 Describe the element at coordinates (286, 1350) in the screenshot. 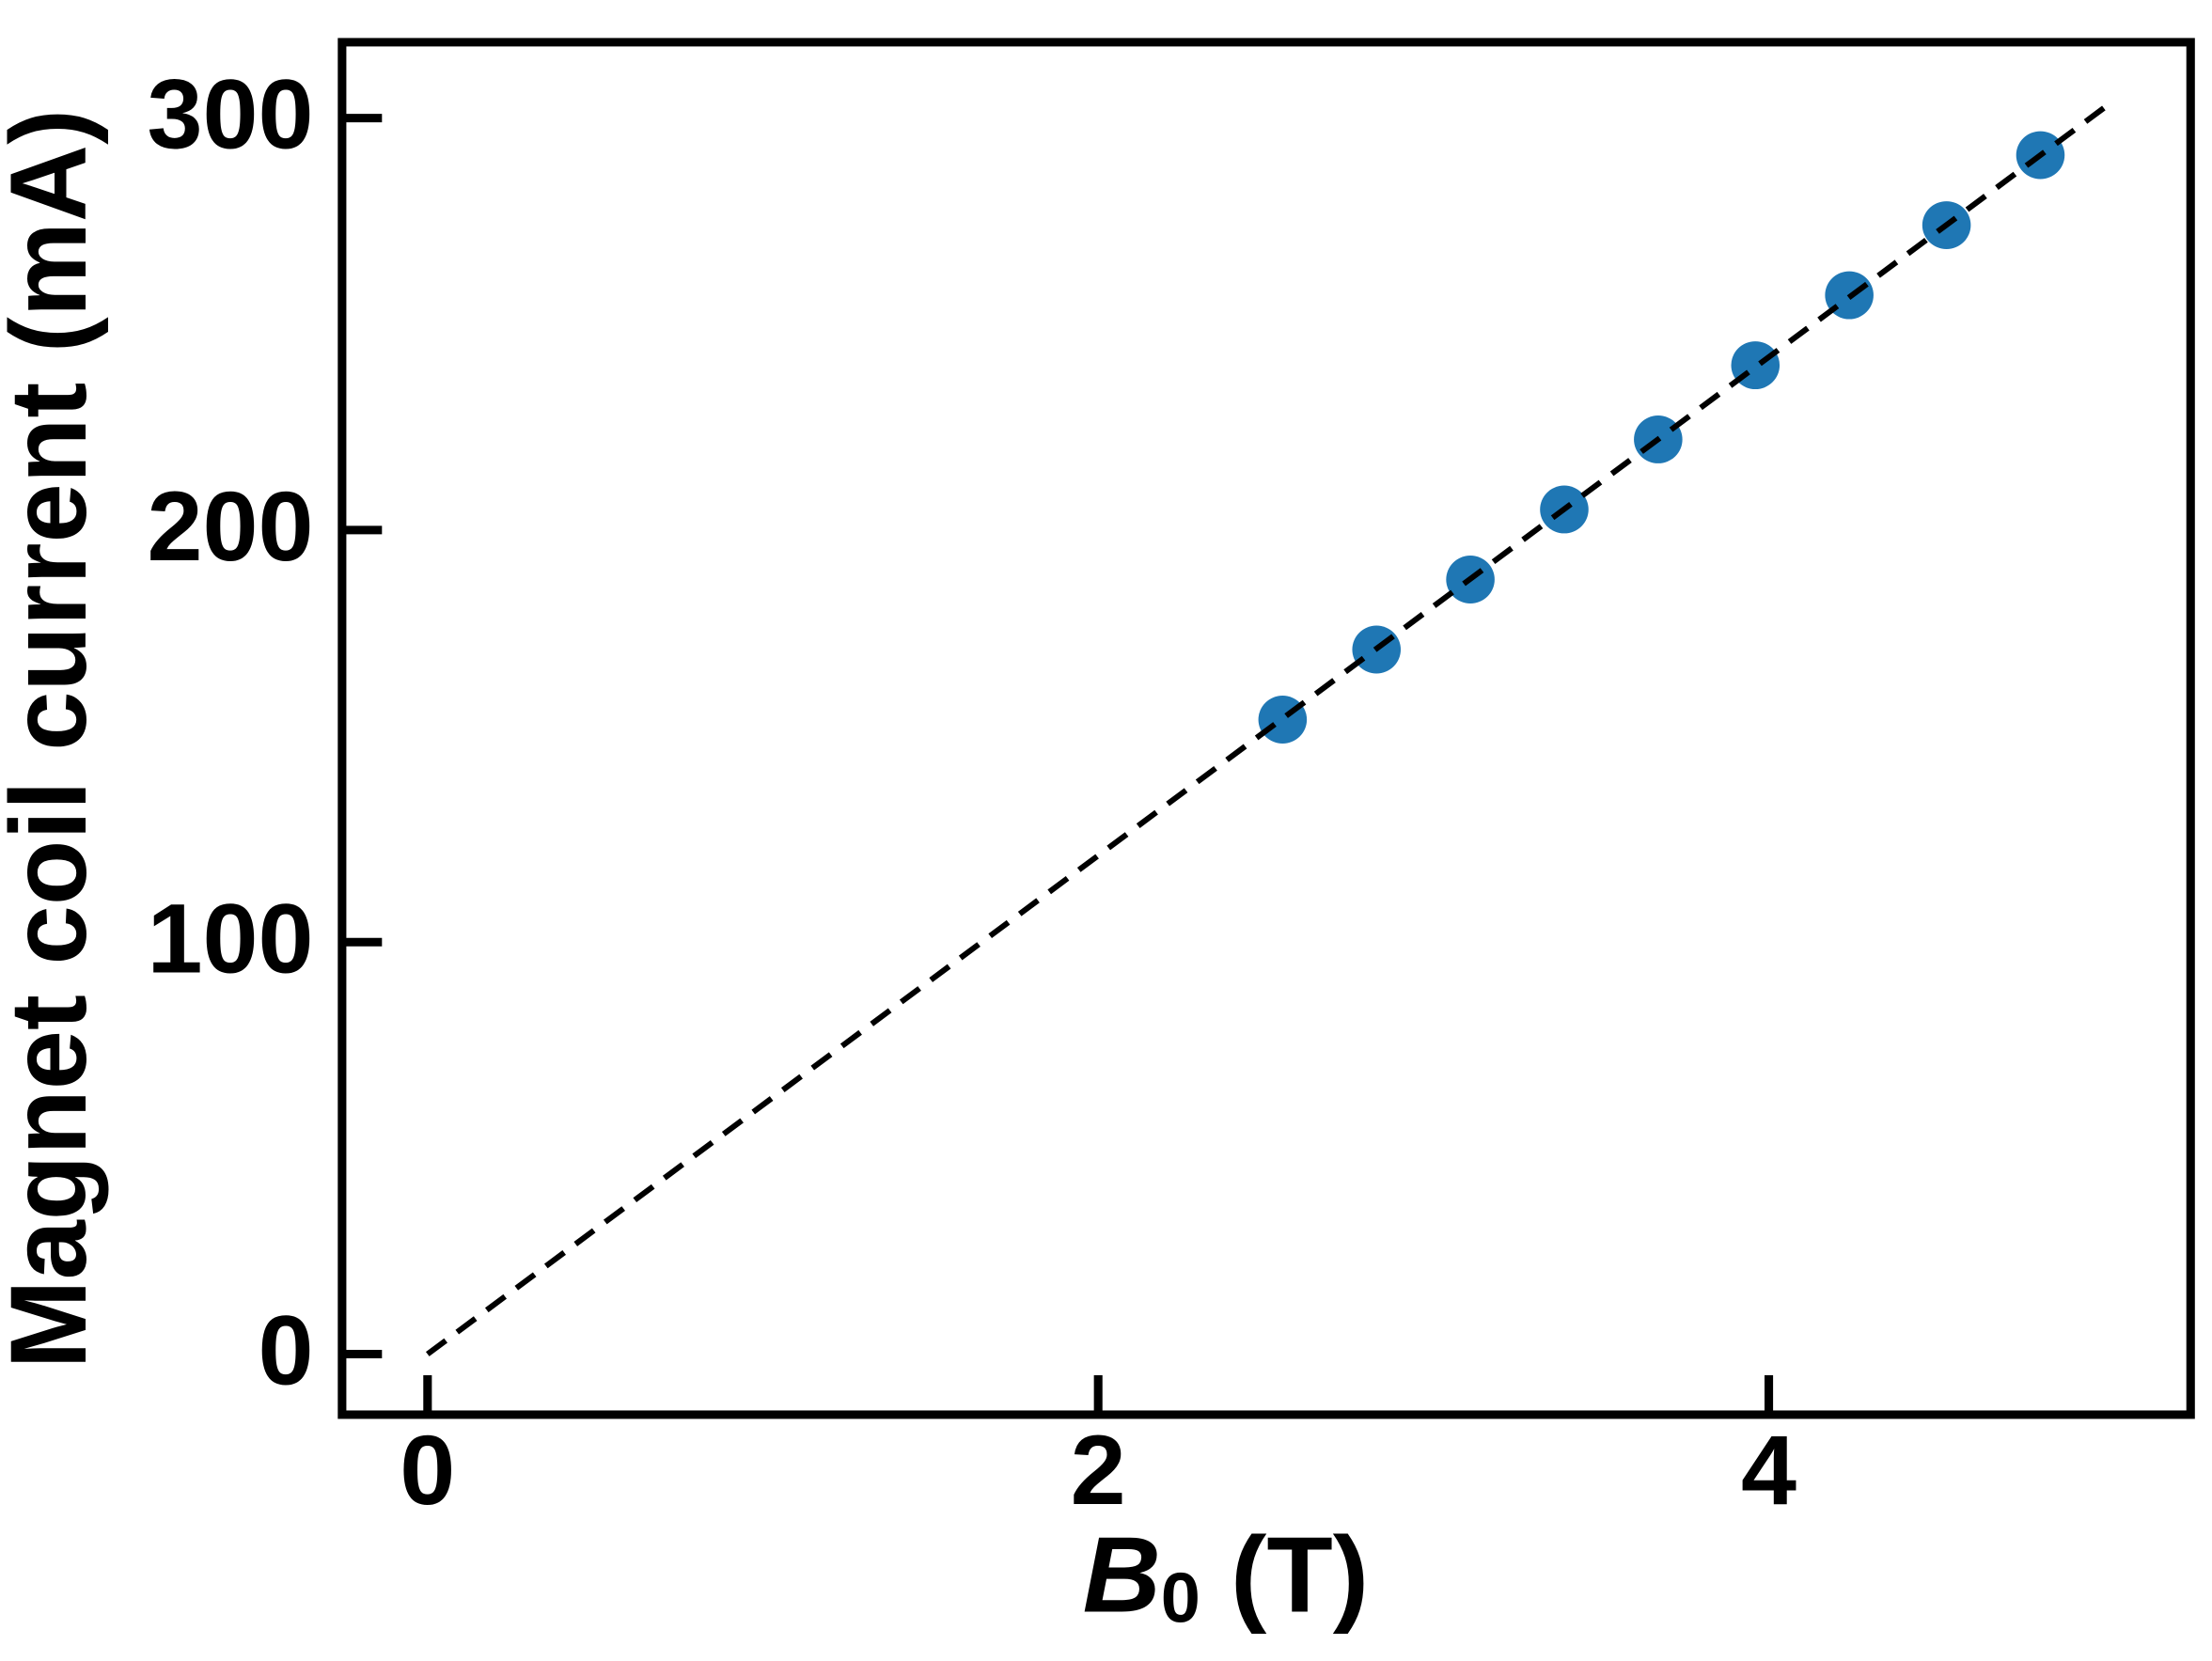

I see `y-tick-label: 0` at that location.